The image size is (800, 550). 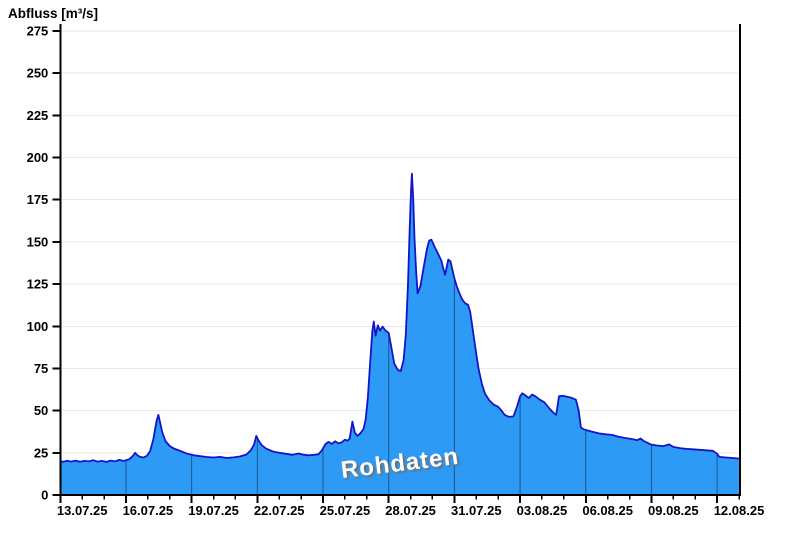 What do you see at coordinates (38, 326) in the screenshot?
I see `y-tick-label: 100` at bounding box center [38, 326].